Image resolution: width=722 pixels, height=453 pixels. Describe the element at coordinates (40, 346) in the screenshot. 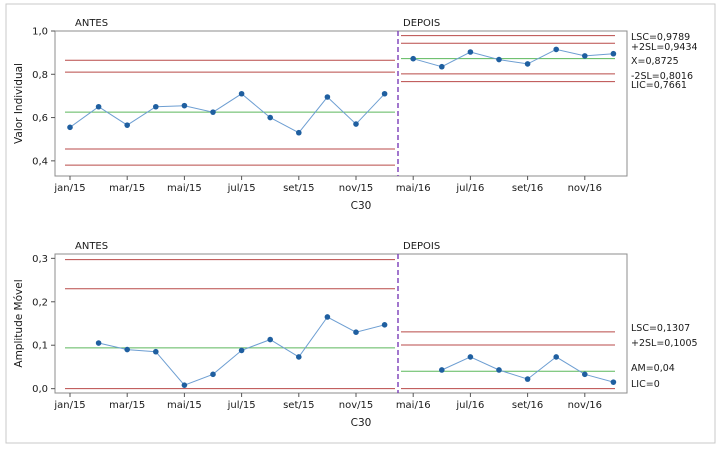

I see `y-tick-label: 0,1` at that location.